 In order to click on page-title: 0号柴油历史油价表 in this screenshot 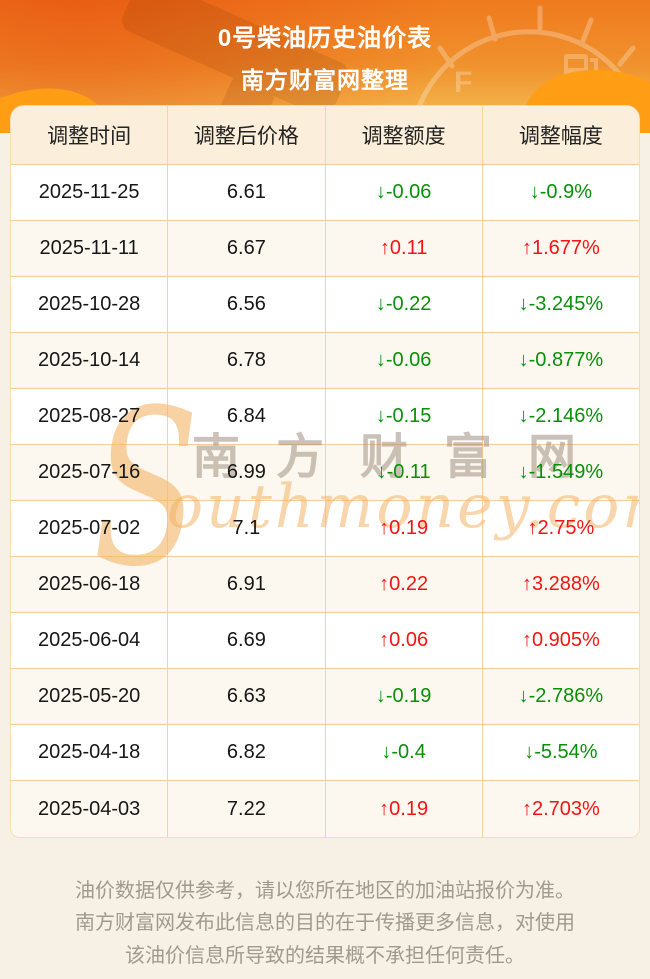, I will do `click(325, 38)`.